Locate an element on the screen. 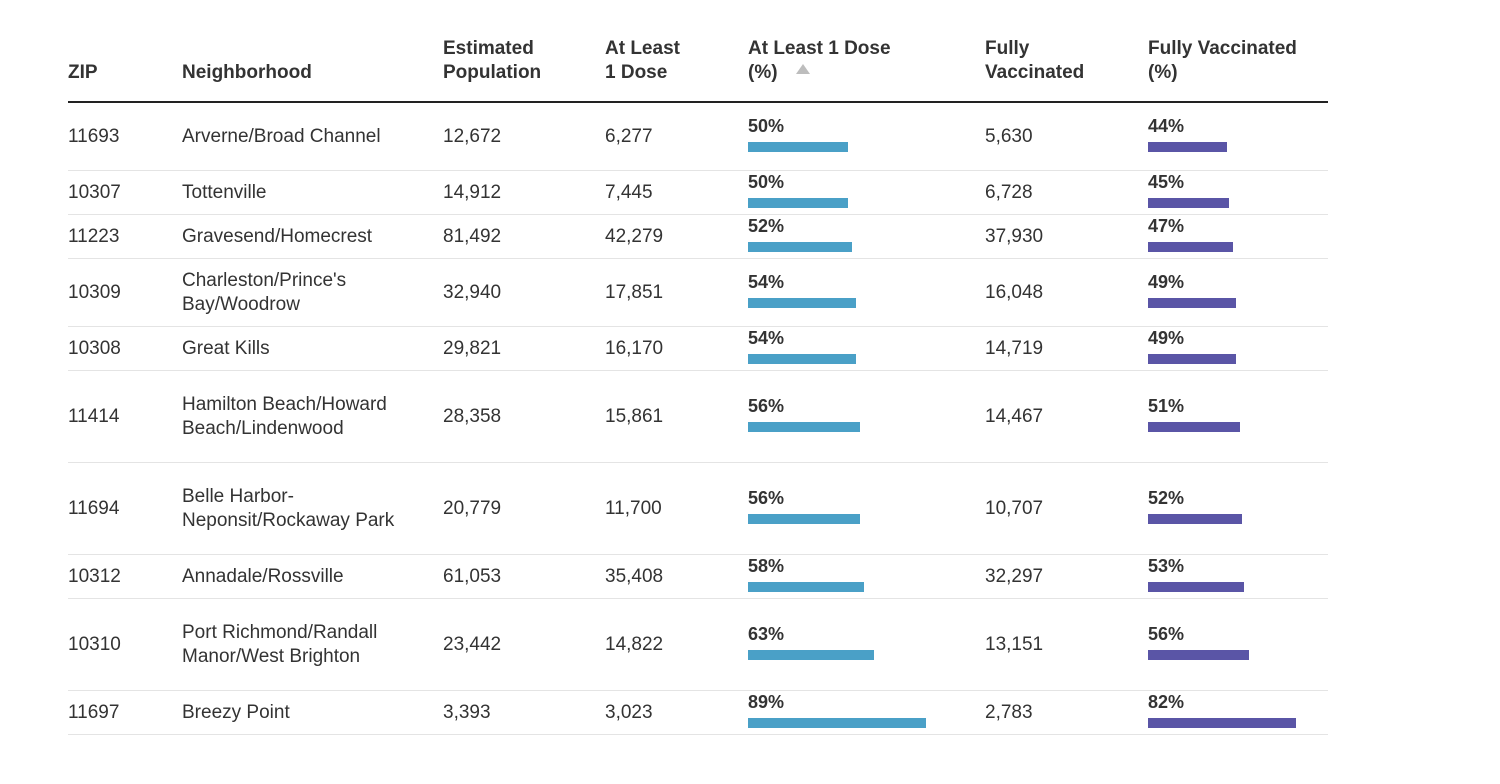 The height and width of the screenshot is (784, 1500). at-least-1-dose-cell: 11,700 is located at coordinates (633, 508).